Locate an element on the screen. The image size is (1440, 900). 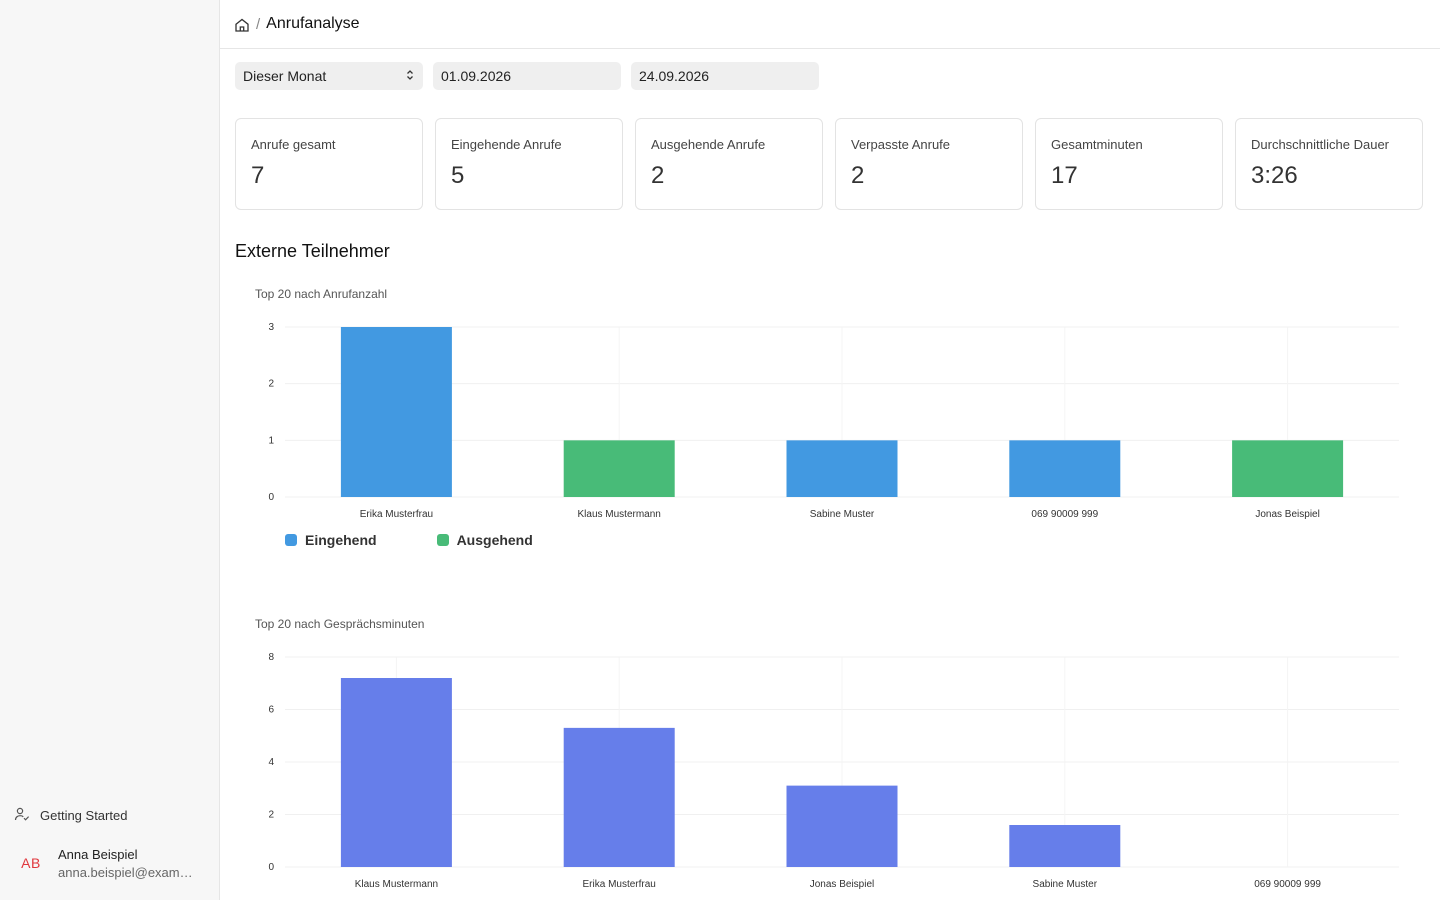
chart-subtitle-minutes: Top 20 nach Gesprächsminuten is located at coordinates (340, 624).